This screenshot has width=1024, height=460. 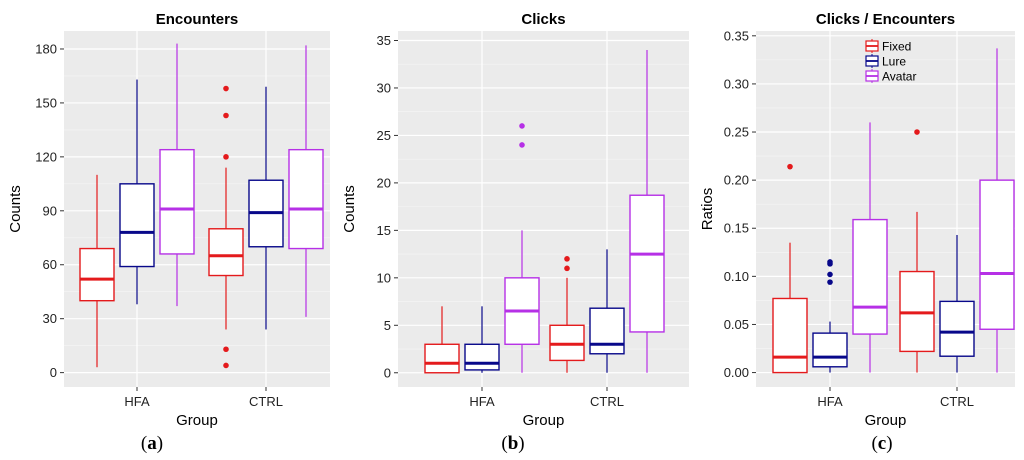 What do you see at coordinates (607, 331) in the screenshot?
I see `panel-2-box-lure-ctrl` at bounding box center [607, 331].